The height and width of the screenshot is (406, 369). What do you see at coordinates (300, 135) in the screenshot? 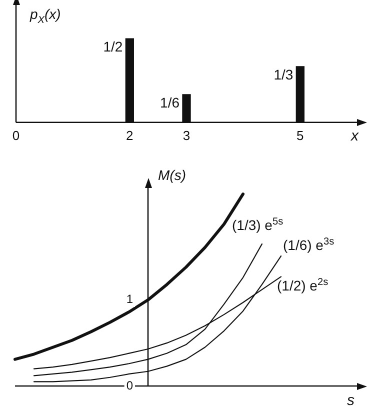
I see `x-tick-label: 5` at bounding box center [300, 135].